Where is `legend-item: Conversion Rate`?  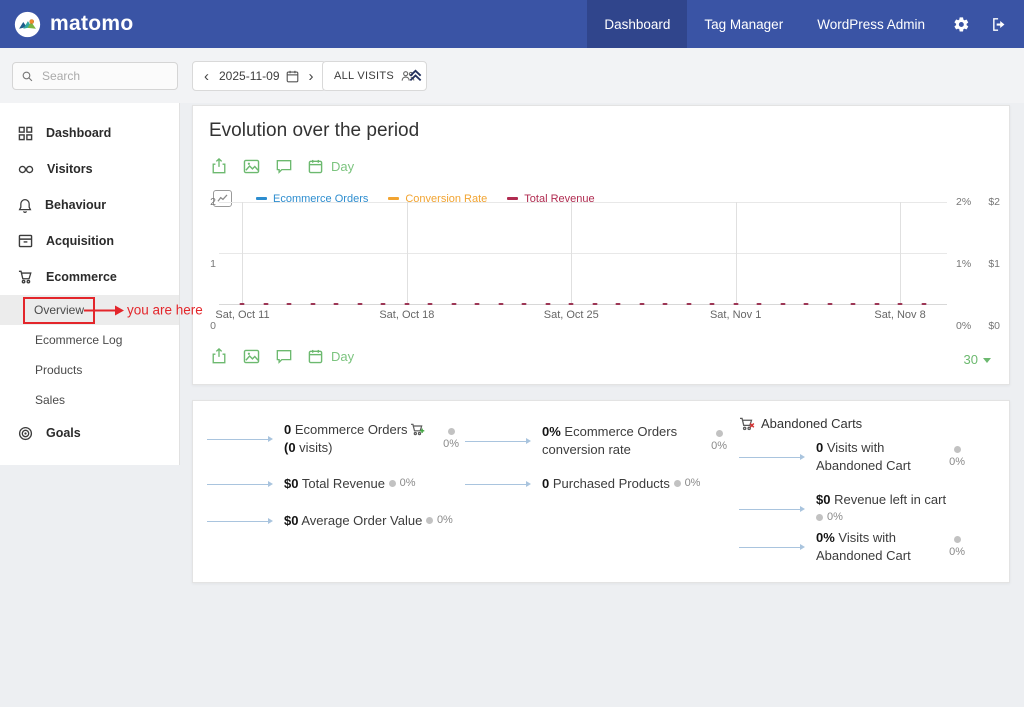 legend-item: Conversion Rate is located at coordinates (437, 199).